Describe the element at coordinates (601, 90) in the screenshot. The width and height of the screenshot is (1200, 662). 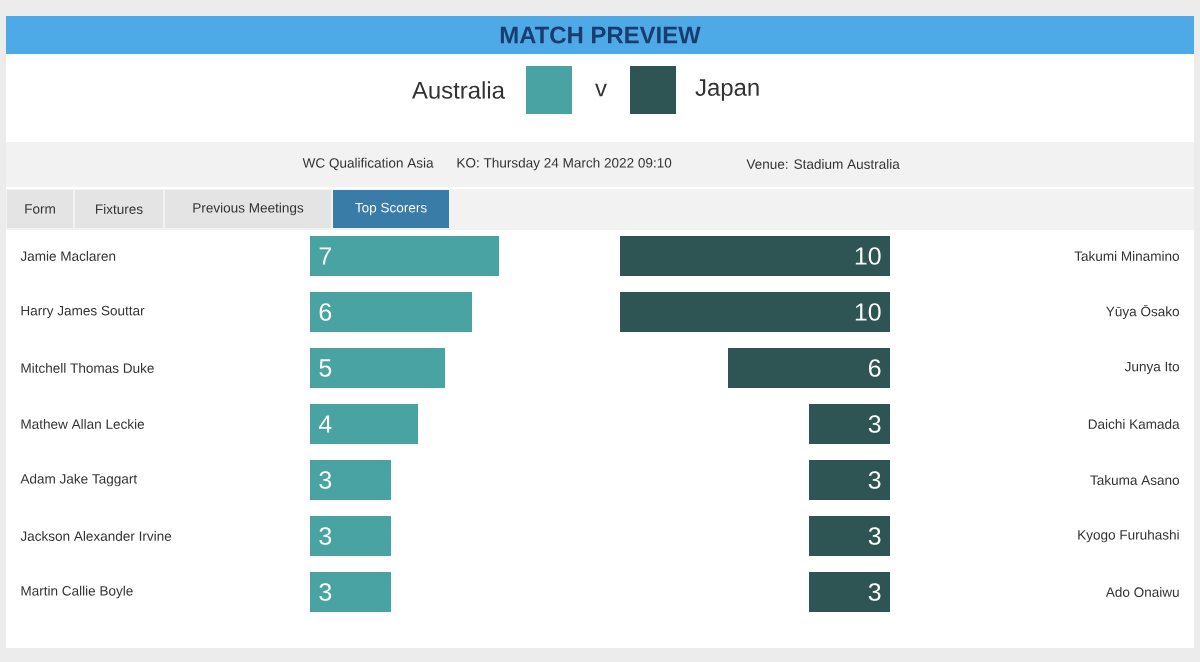
I see `text: v` at that location.